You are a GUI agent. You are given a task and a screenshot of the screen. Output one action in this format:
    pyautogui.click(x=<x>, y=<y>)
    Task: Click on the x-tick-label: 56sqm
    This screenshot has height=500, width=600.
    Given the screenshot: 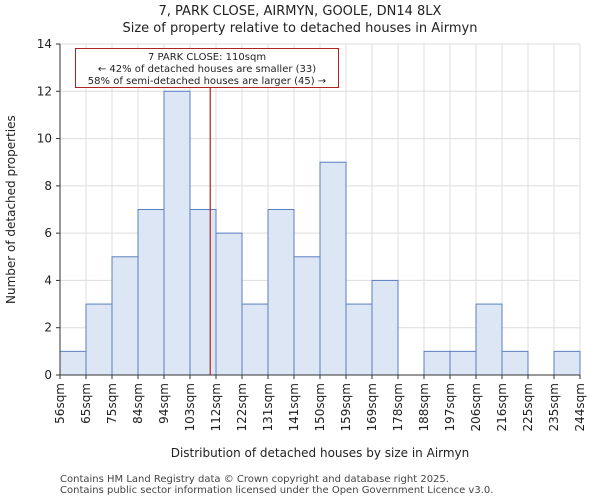 What is the action you would take?
    pyautogui.click(x=60, y=403)
    